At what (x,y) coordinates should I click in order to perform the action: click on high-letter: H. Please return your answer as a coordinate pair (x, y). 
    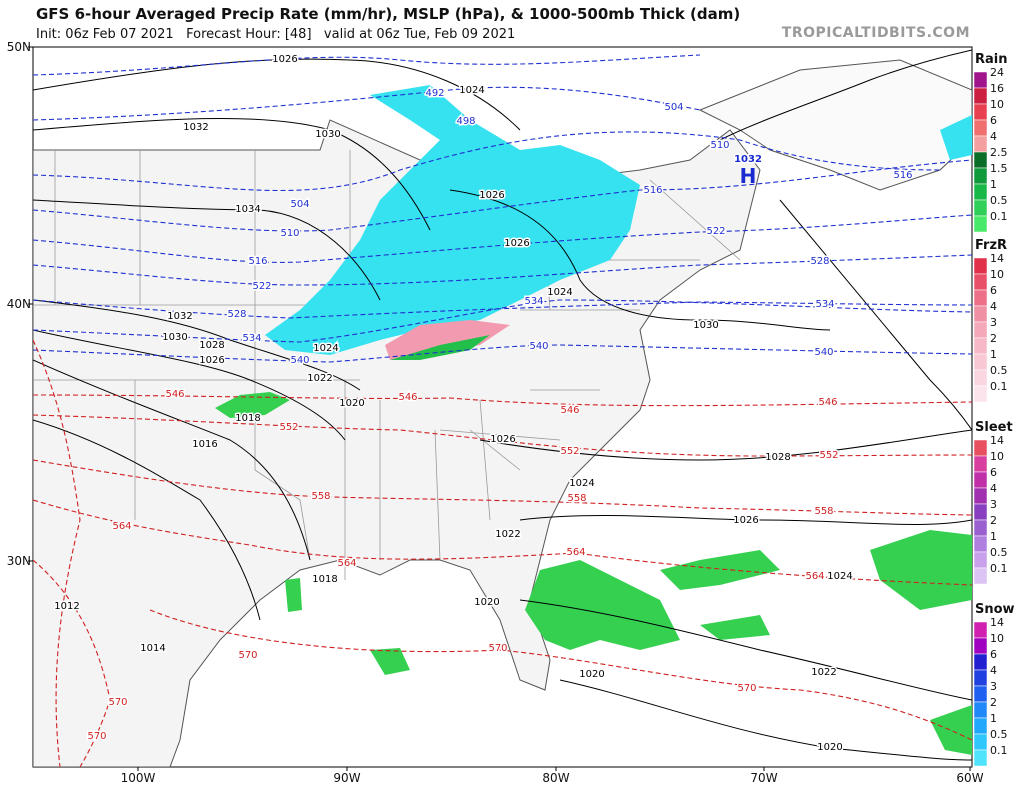
    Looking at the image, I should click on (748, 176).